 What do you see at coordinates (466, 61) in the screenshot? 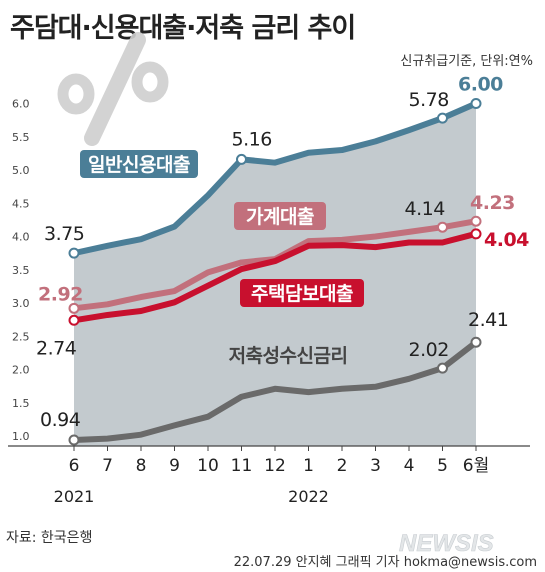
I see `unit-note: 신규취급기준, 단위:연%` at bounding box center [466, 61].